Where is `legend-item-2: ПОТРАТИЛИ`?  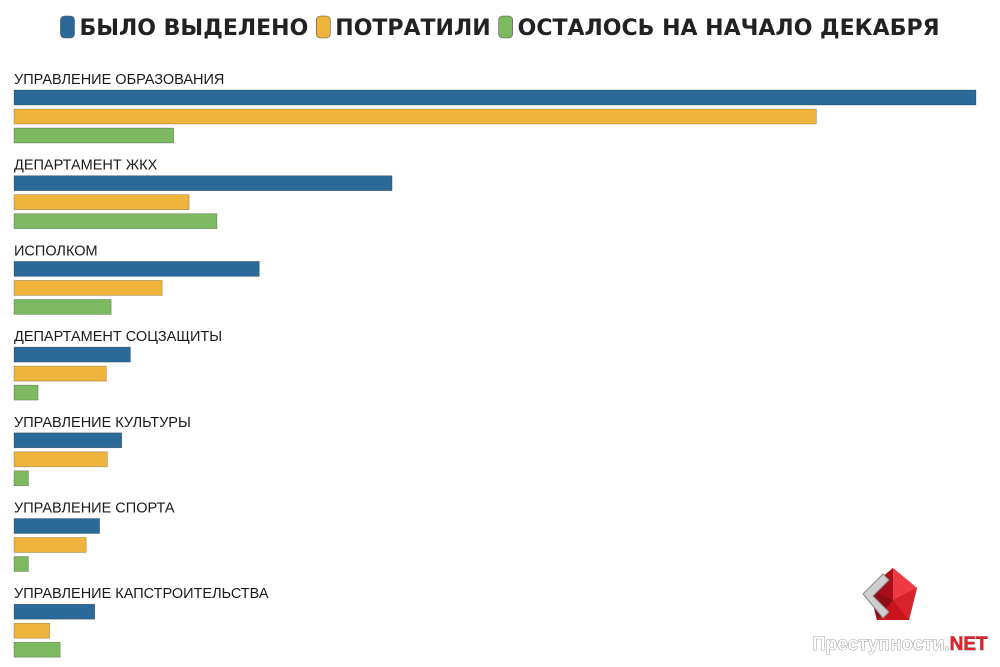
legend-item-2: ПОТРАТИЛИ is located at coordinates (403, 28).